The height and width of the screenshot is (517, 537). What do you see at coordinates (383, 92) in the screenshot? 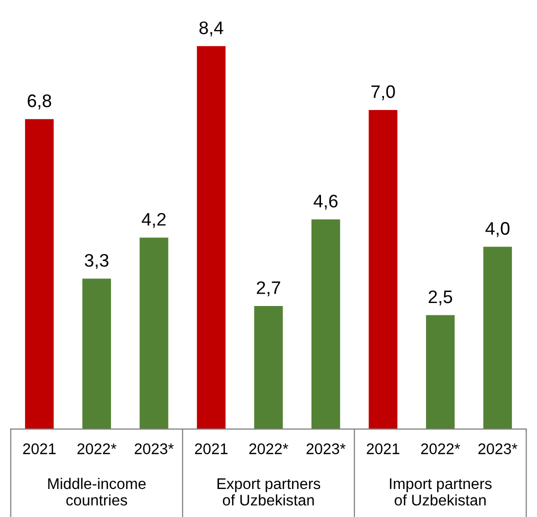
I see `data-label: 7,0` at bounding box center [383, 92].